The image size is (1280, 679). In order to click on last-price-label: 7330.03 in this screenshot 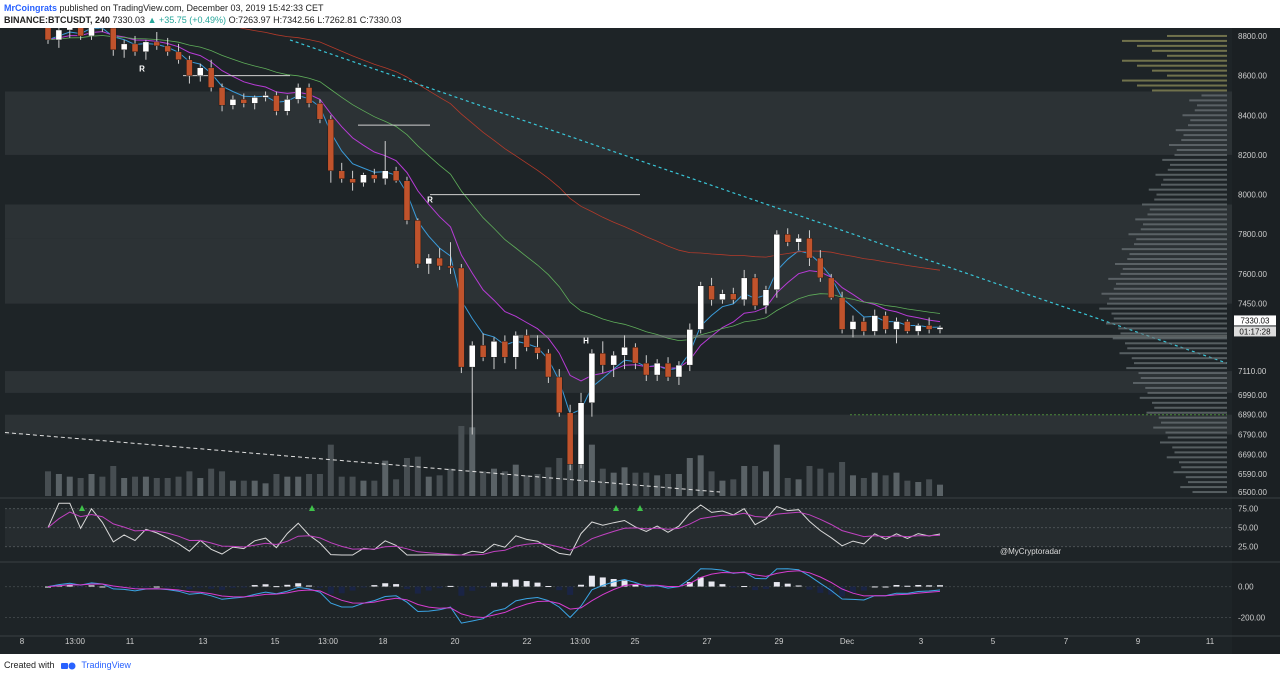, I will do `click(1255, 320)`.